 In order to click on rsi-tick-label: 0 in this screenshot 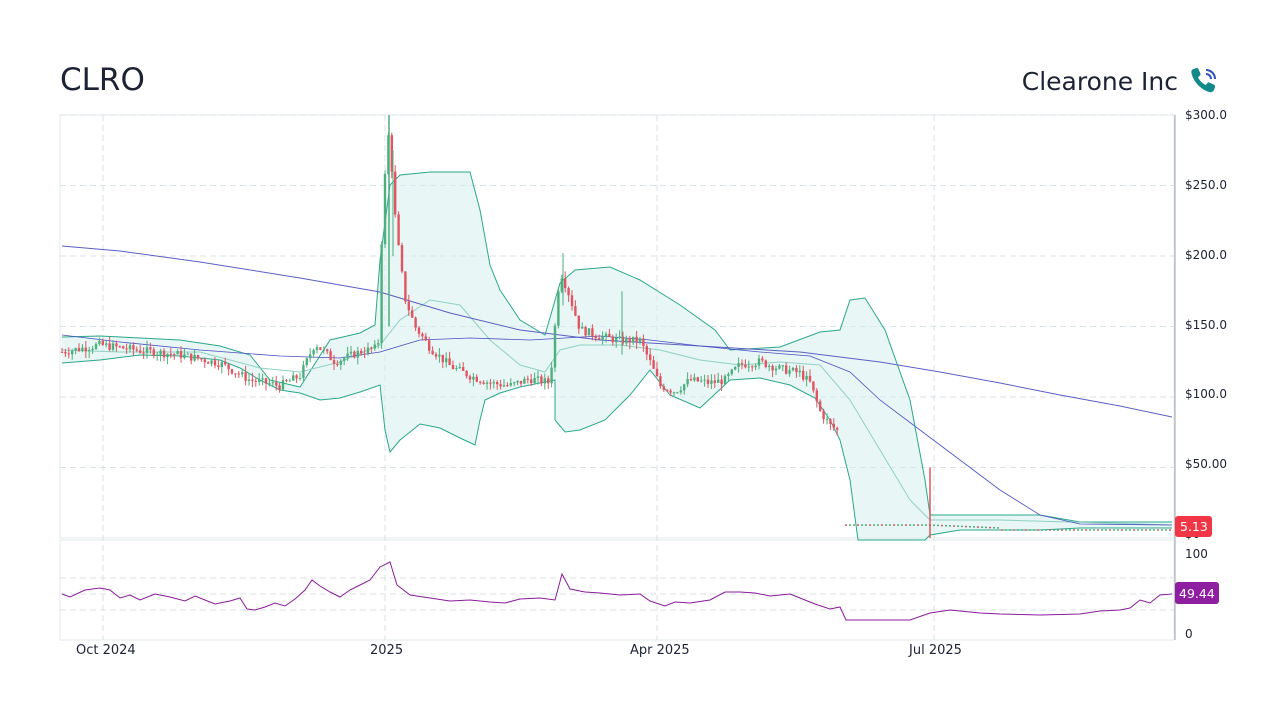, I will do `click(1189, 634)`.